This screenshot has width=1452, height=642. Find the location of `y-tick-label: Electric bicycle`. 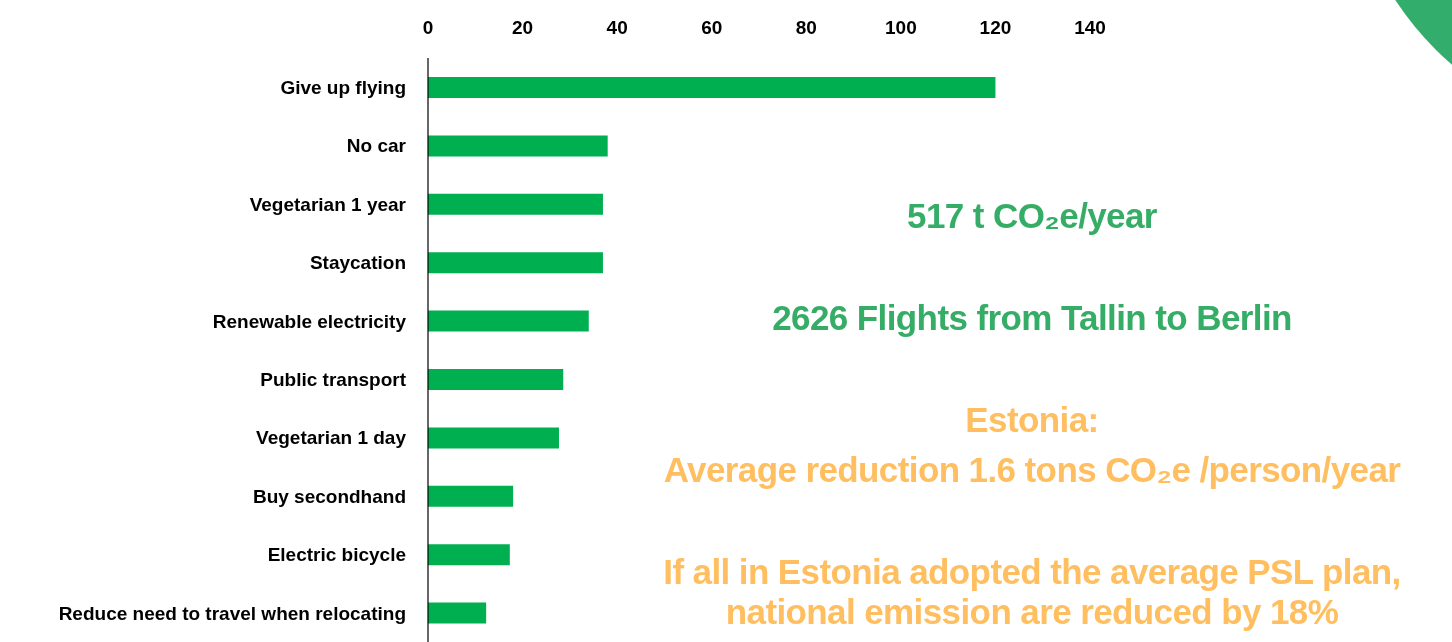

y-tick-label: Electric bicycle is located at coordinates (336, 555).